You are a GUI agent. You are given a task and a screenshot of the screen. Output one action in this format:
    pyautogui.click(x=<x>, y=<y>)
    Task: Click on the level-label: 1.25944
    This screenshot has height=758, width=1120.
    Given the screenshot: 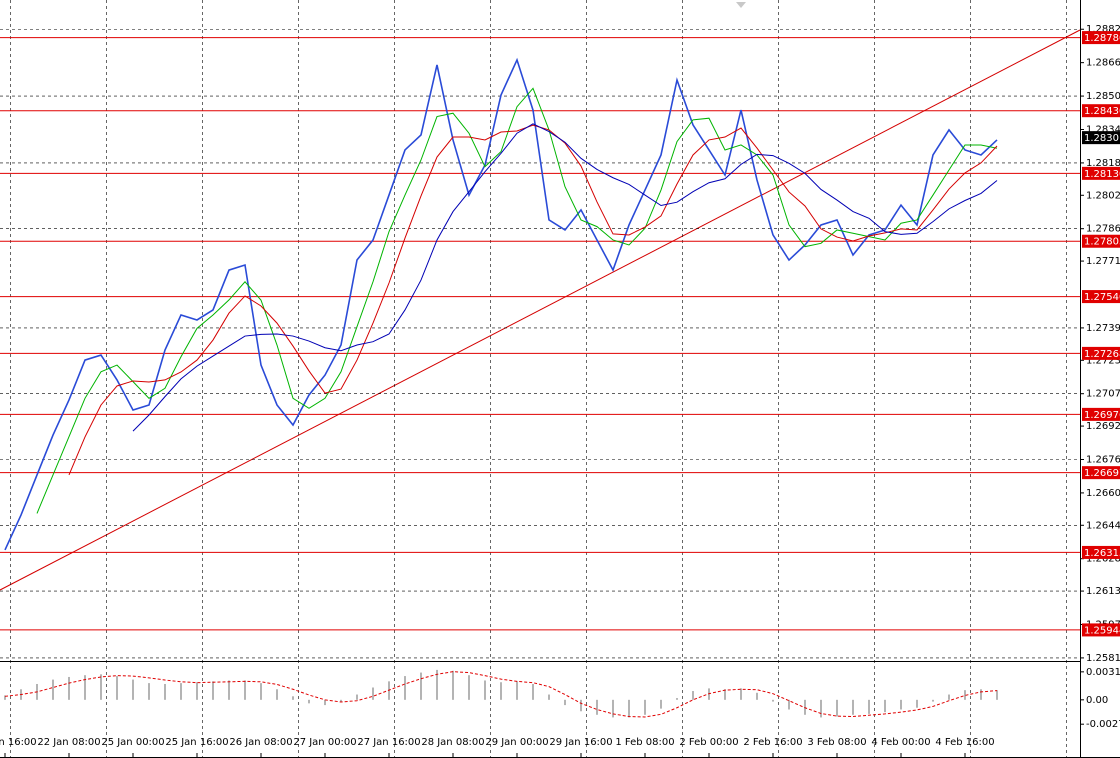 What is the action you would take?
    pyautogui.click(x=1102, y=630)
    